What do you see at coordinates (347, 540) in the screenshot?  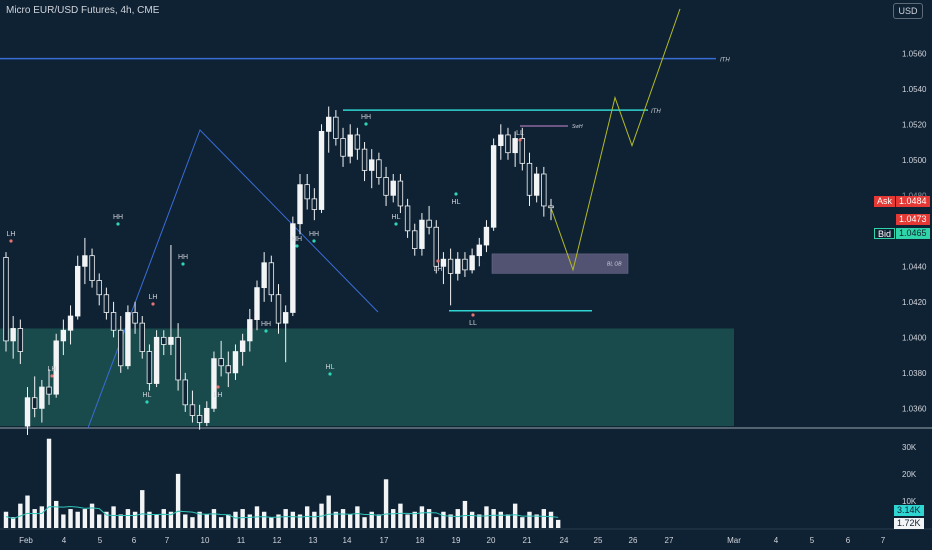 I see `time-tick: 14` at bounding box center [347, 540].